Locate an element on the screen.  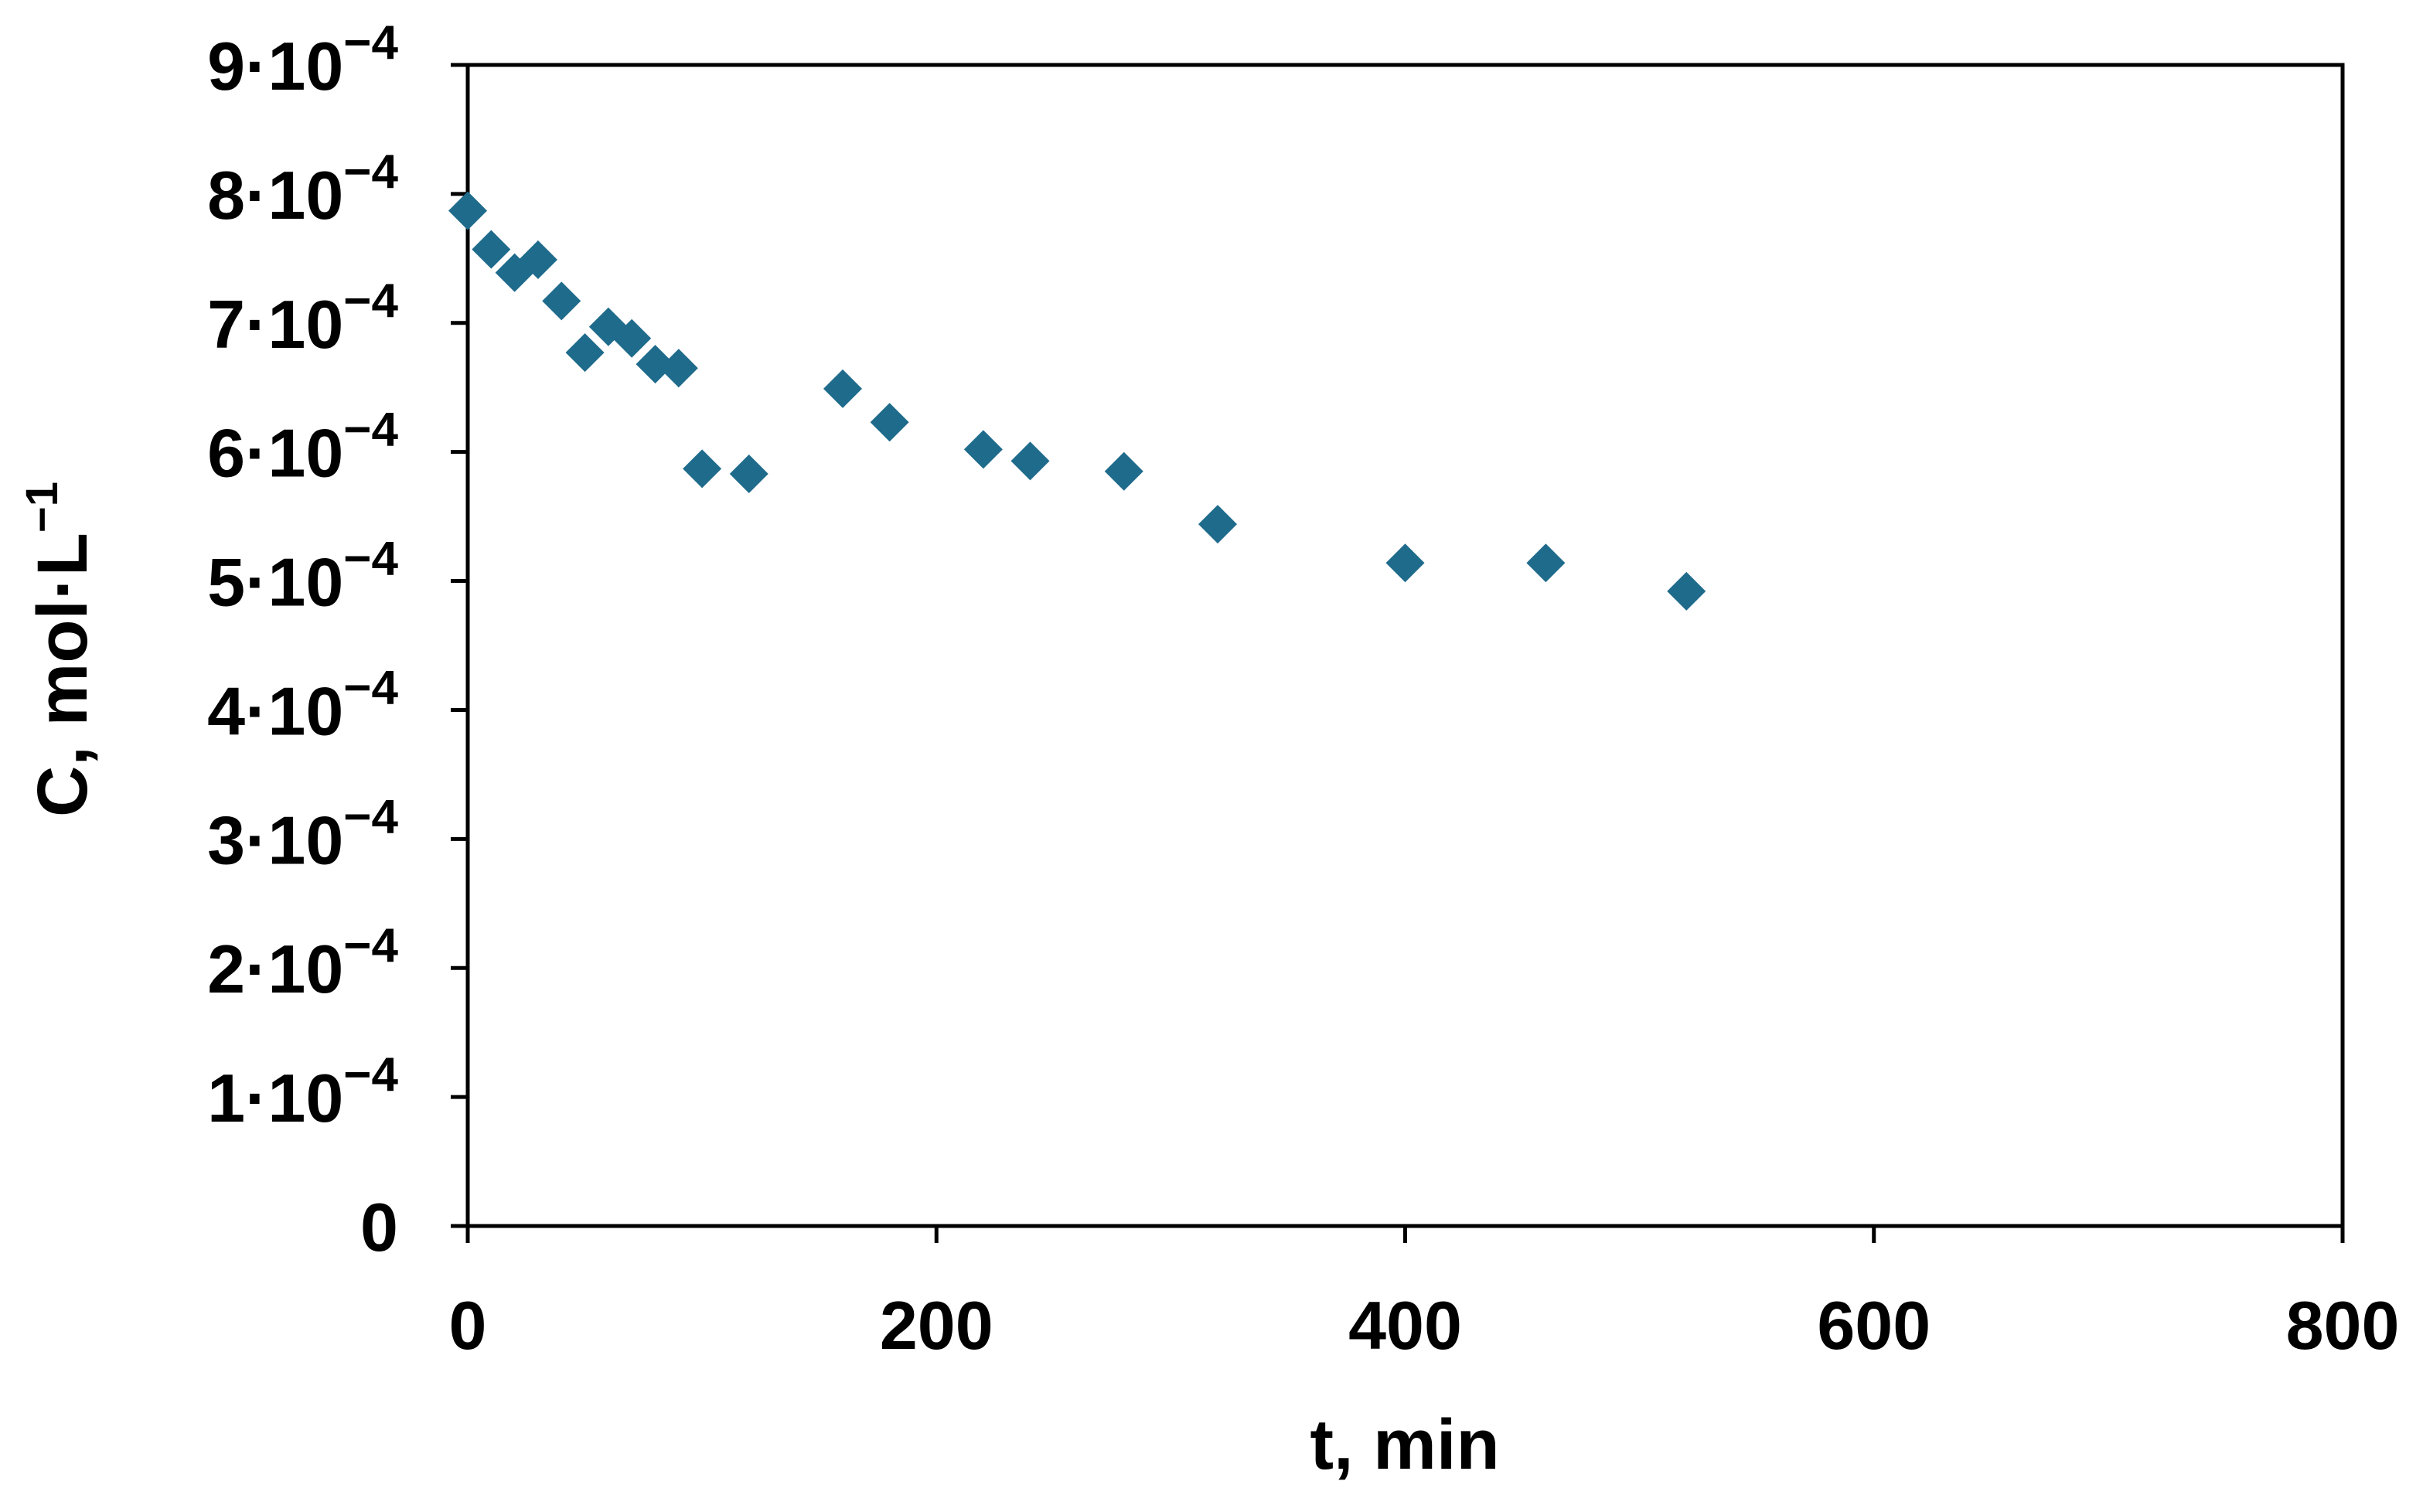
y-tick-label-base: 0 is located at coordinates (379, 1227).